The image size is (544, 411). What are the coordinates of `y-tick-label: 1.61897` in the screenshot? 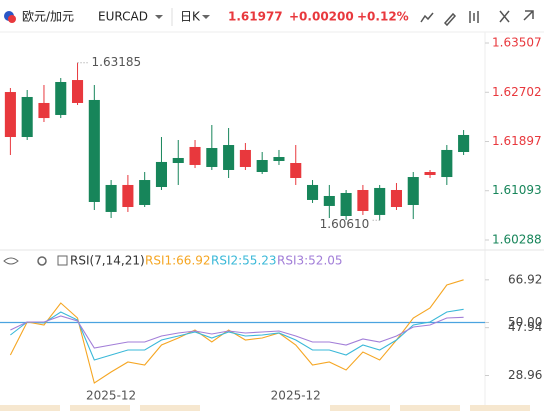 It's located at (517, 141).